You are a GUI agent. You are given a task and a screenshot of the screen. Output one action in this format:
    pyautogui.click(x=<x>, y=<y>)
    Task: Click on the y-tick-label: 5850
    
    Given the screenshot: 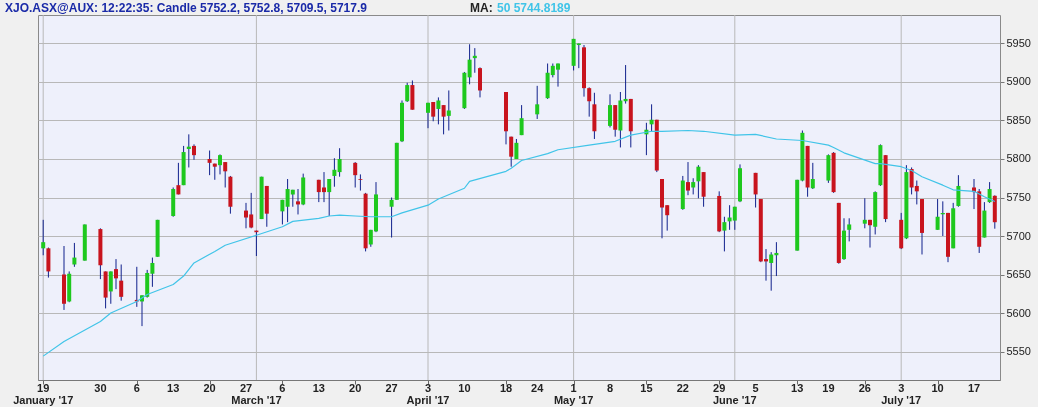 What is the action you would take?
    pyautogui.click(x=1018, y=120)
    